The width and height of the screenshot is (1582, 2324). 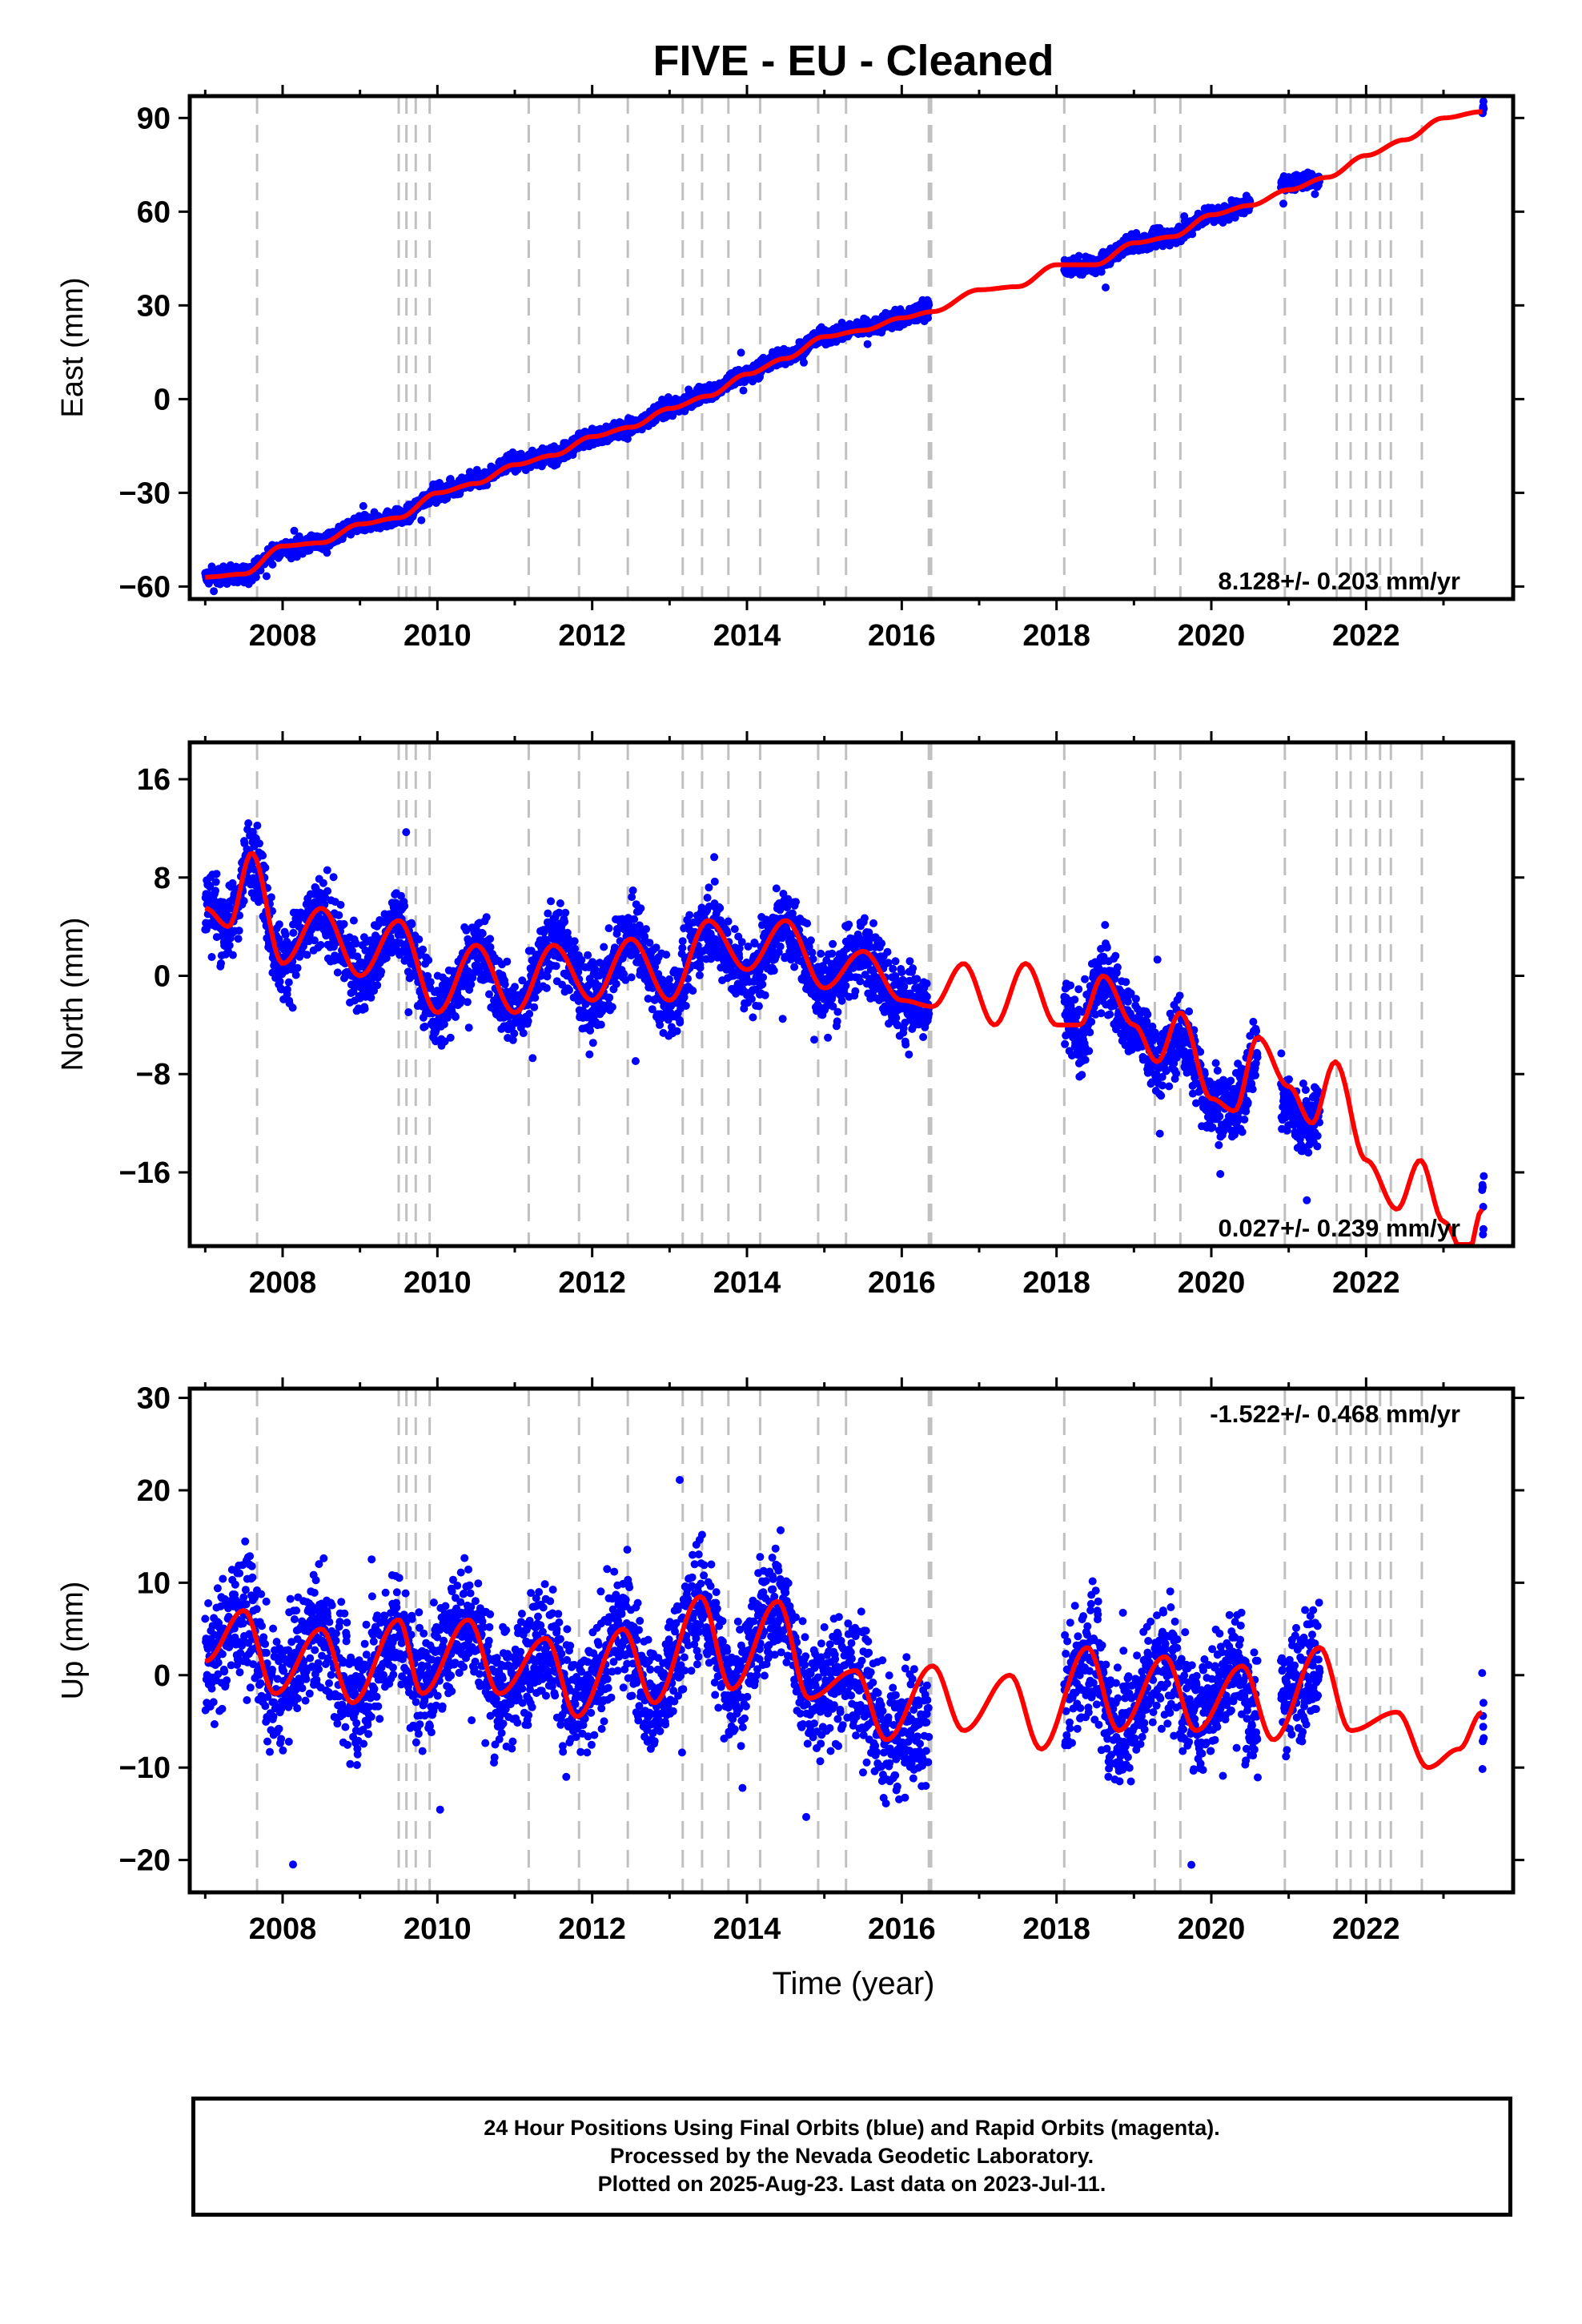 What do you see at coordinates (902, 636) in the screenshot?
I see `x-tick-label: 2016` at bounding box center [902, 636].